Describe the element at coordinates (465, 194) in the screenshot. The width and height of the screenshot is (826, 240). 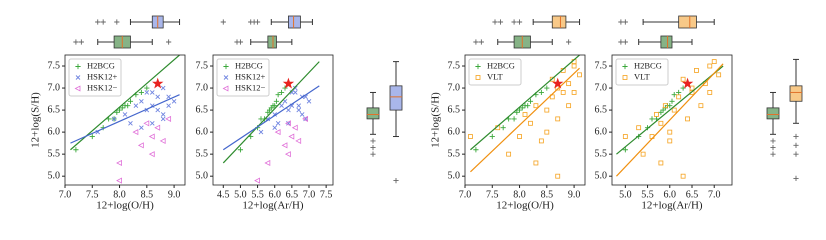
I see `x-tick-label: 7.0` at that location.